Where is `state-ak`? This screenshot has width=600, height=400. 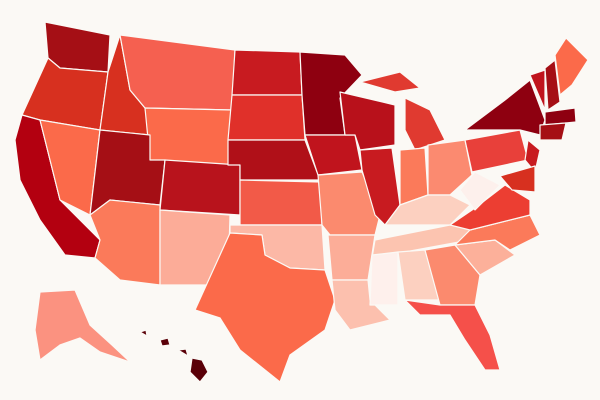
state-ak is located at coordinates (82, 326).